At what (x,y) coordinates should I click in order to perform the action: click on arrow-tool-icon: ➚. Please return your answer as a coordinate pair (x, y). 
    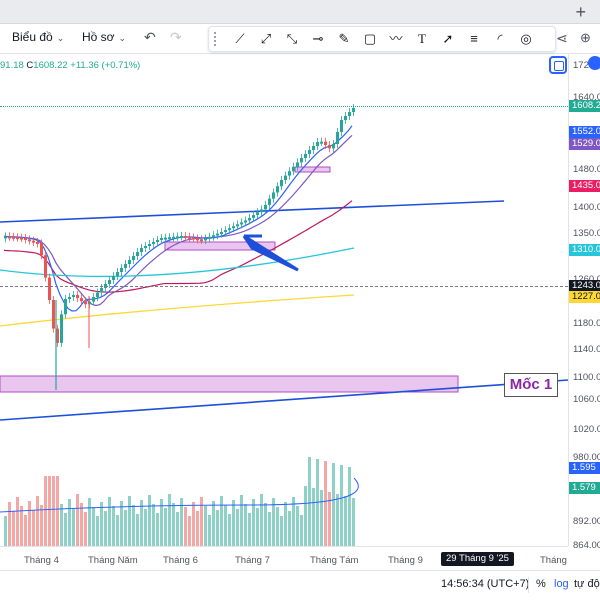
    Looking at the image, I should click on (448, 38).